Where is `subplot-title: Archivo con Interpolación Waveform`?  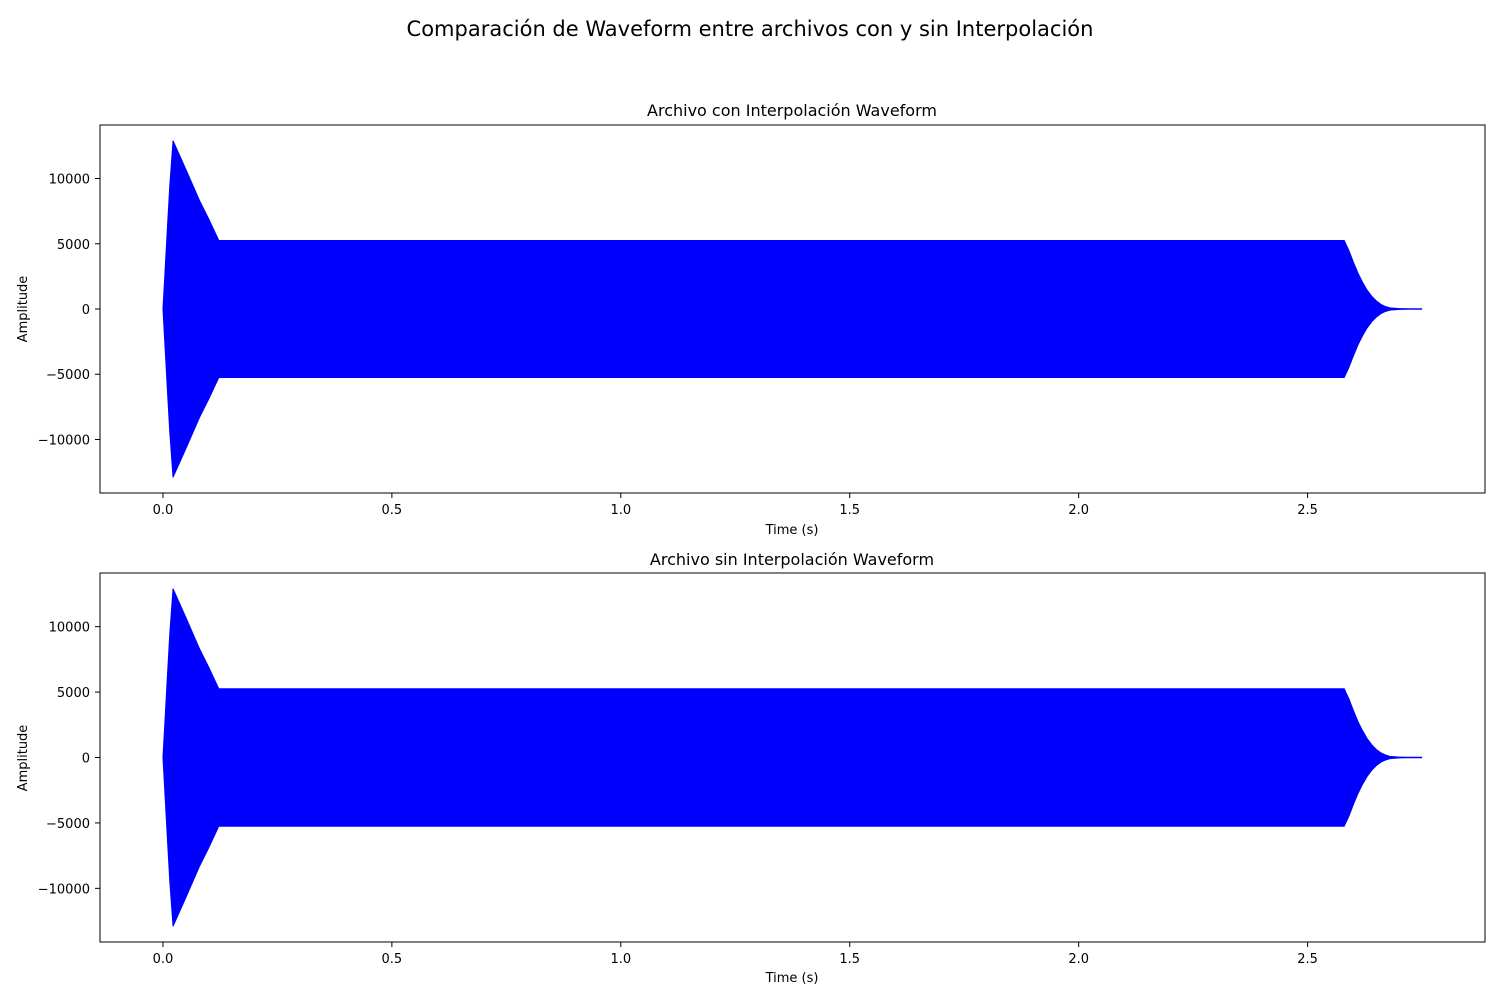
subplot-title: Archivo con Interpolación Waveform is located at coordinates (792, 110).